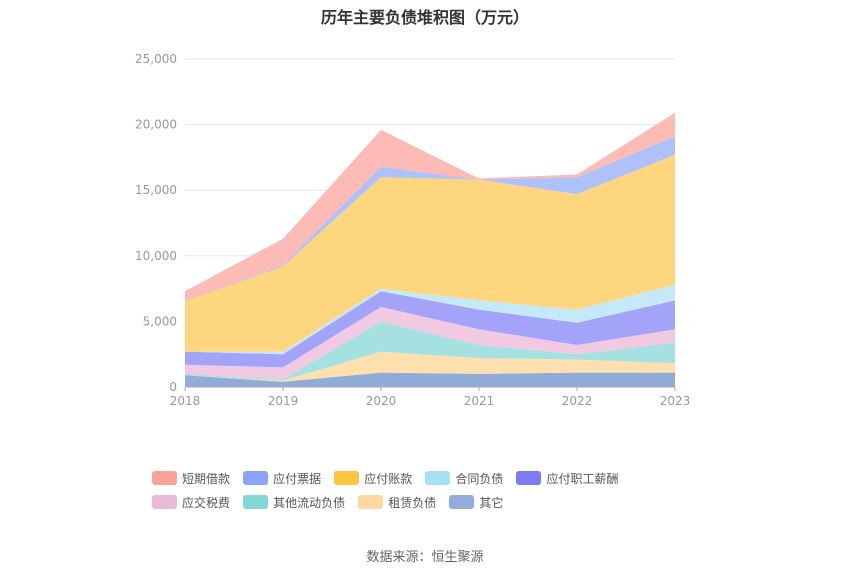  What do you see at coordinates (425, 557) in the screenshot?
I see `data-source-note: 数据来源：恒生聚源` at bounding box center [425, 557].